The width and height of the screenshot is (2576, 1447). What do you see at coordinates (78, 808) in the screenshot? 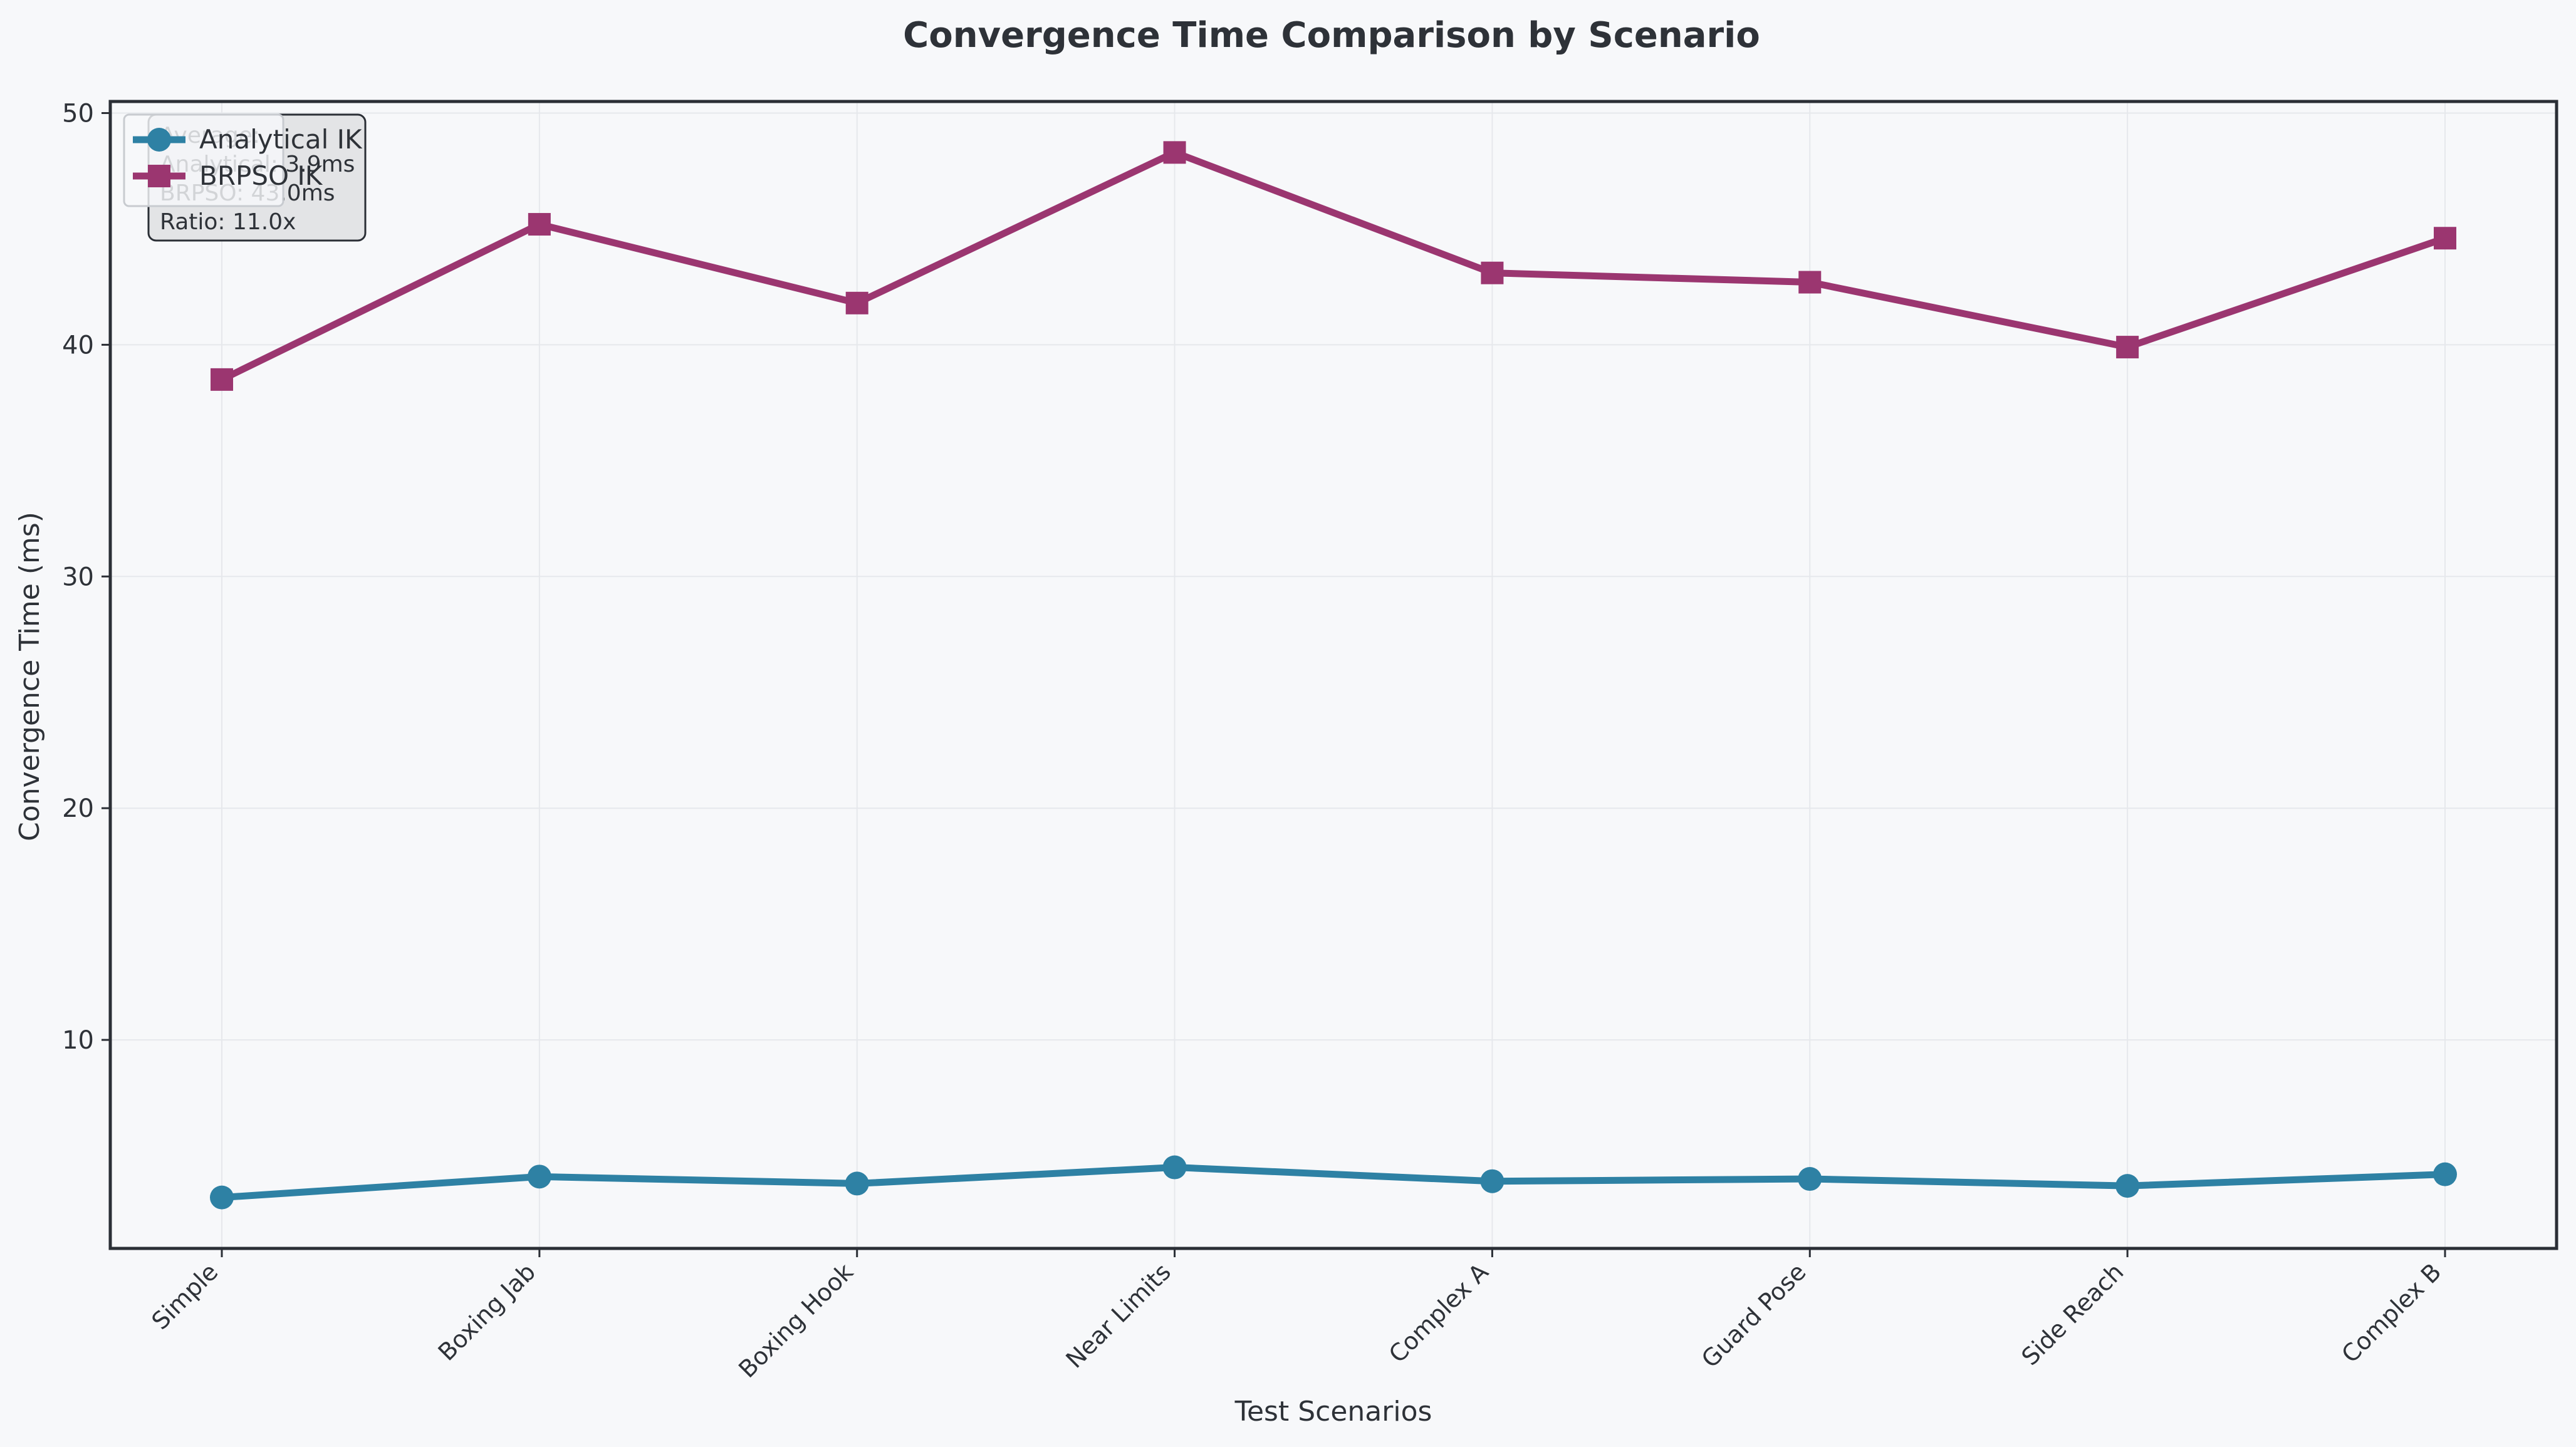
I see `y-tick-label: 20` at bounding box center [78, 808].